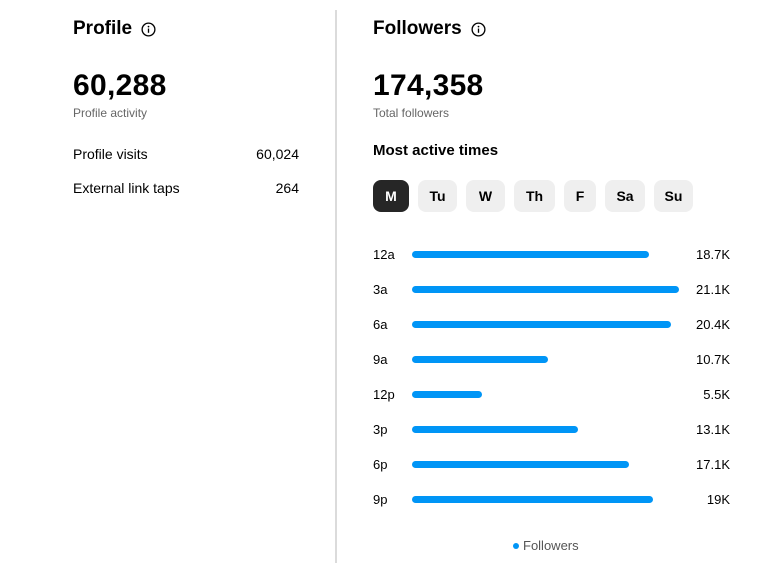  Describe the element at coordinates (186, 188) in the screenshot. I see `stat-row-external-link-taps: External link taps 264` at that location.